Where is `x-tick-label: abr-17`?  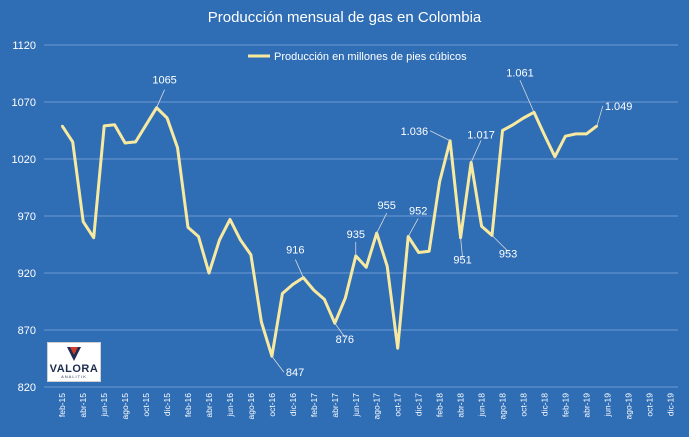
x-tick-label: abr-17 is located at coordinates (335, 405).